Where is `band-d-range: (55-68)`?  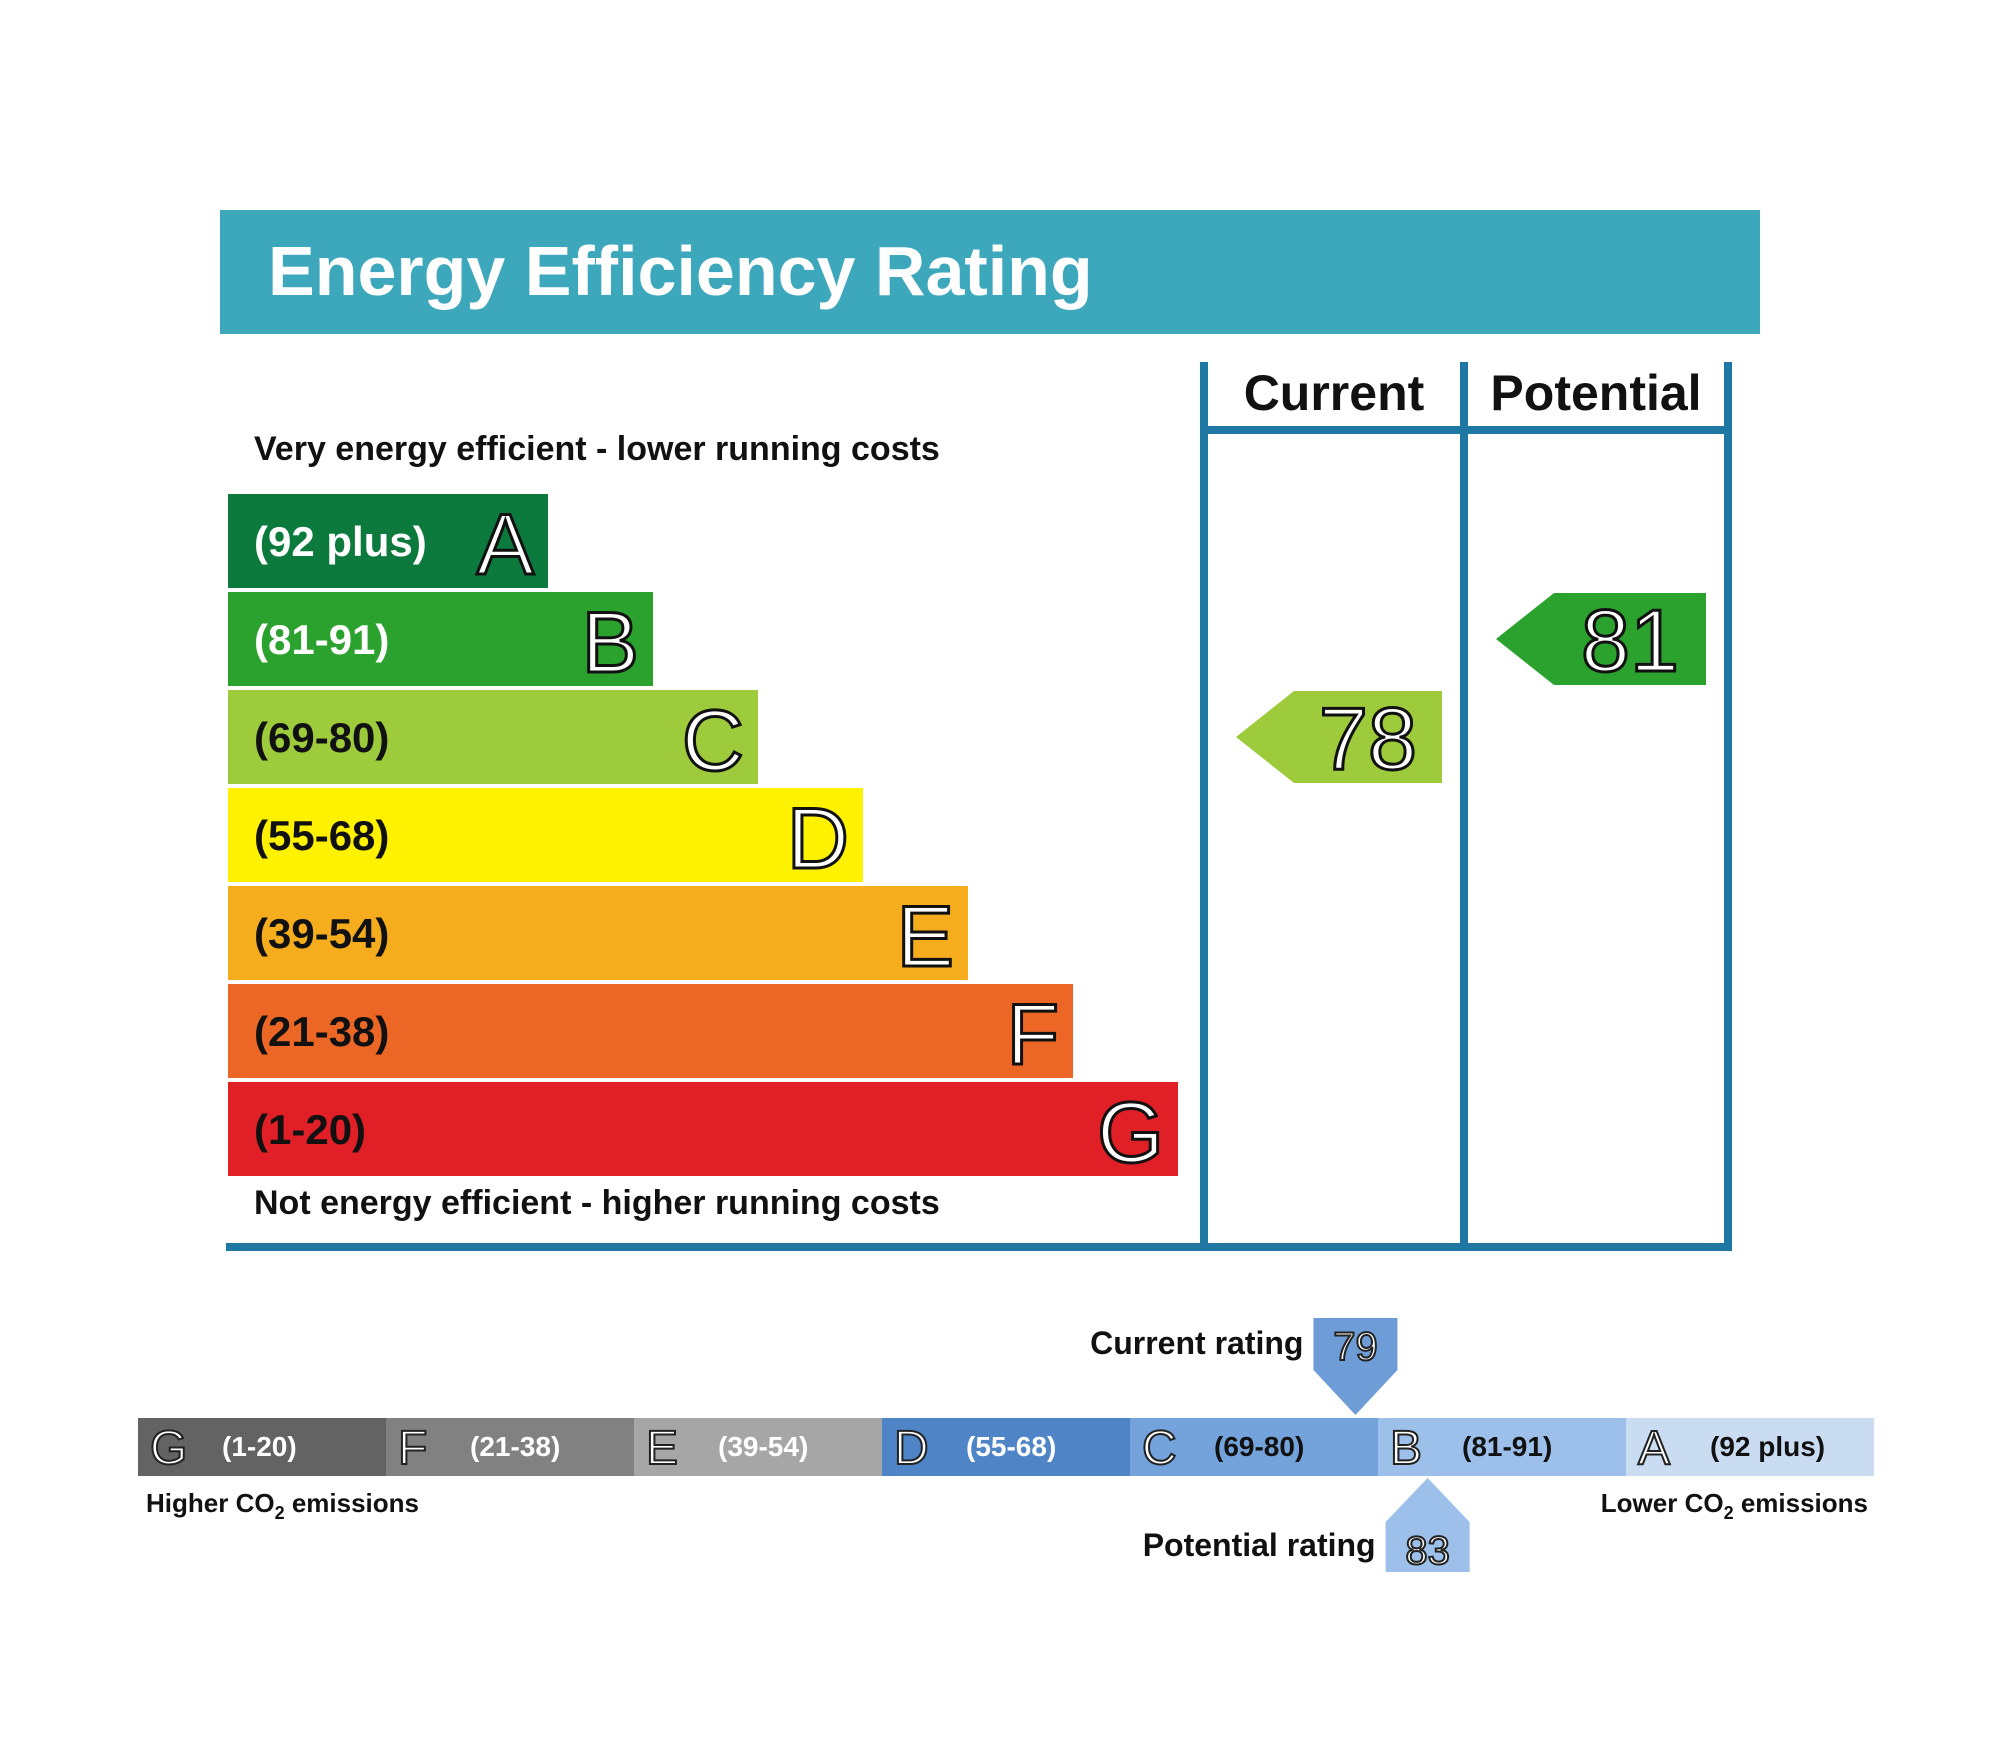 band-d-range: (55-68) is located at coordinates (321, 835).